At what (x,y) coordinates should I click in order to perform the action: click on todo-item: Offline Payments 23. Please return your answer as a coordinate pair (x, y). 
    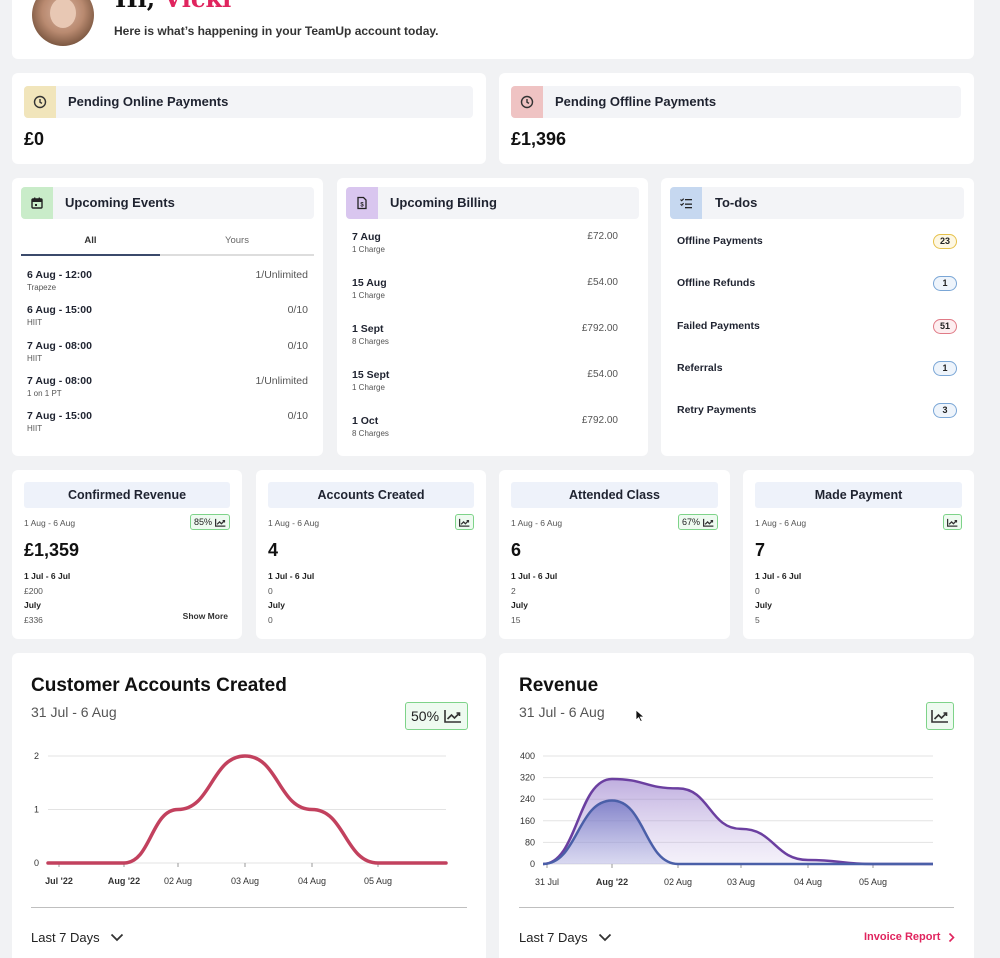
    Looking at the image, I should click on (817, 242).